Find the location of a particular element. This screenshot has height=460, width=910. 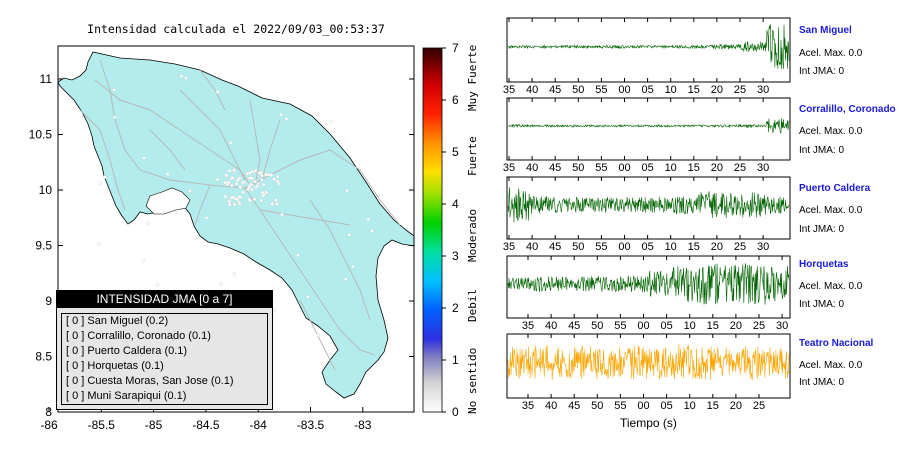

map-xtick-label: -83.5 is located at coordinates (311, 425).